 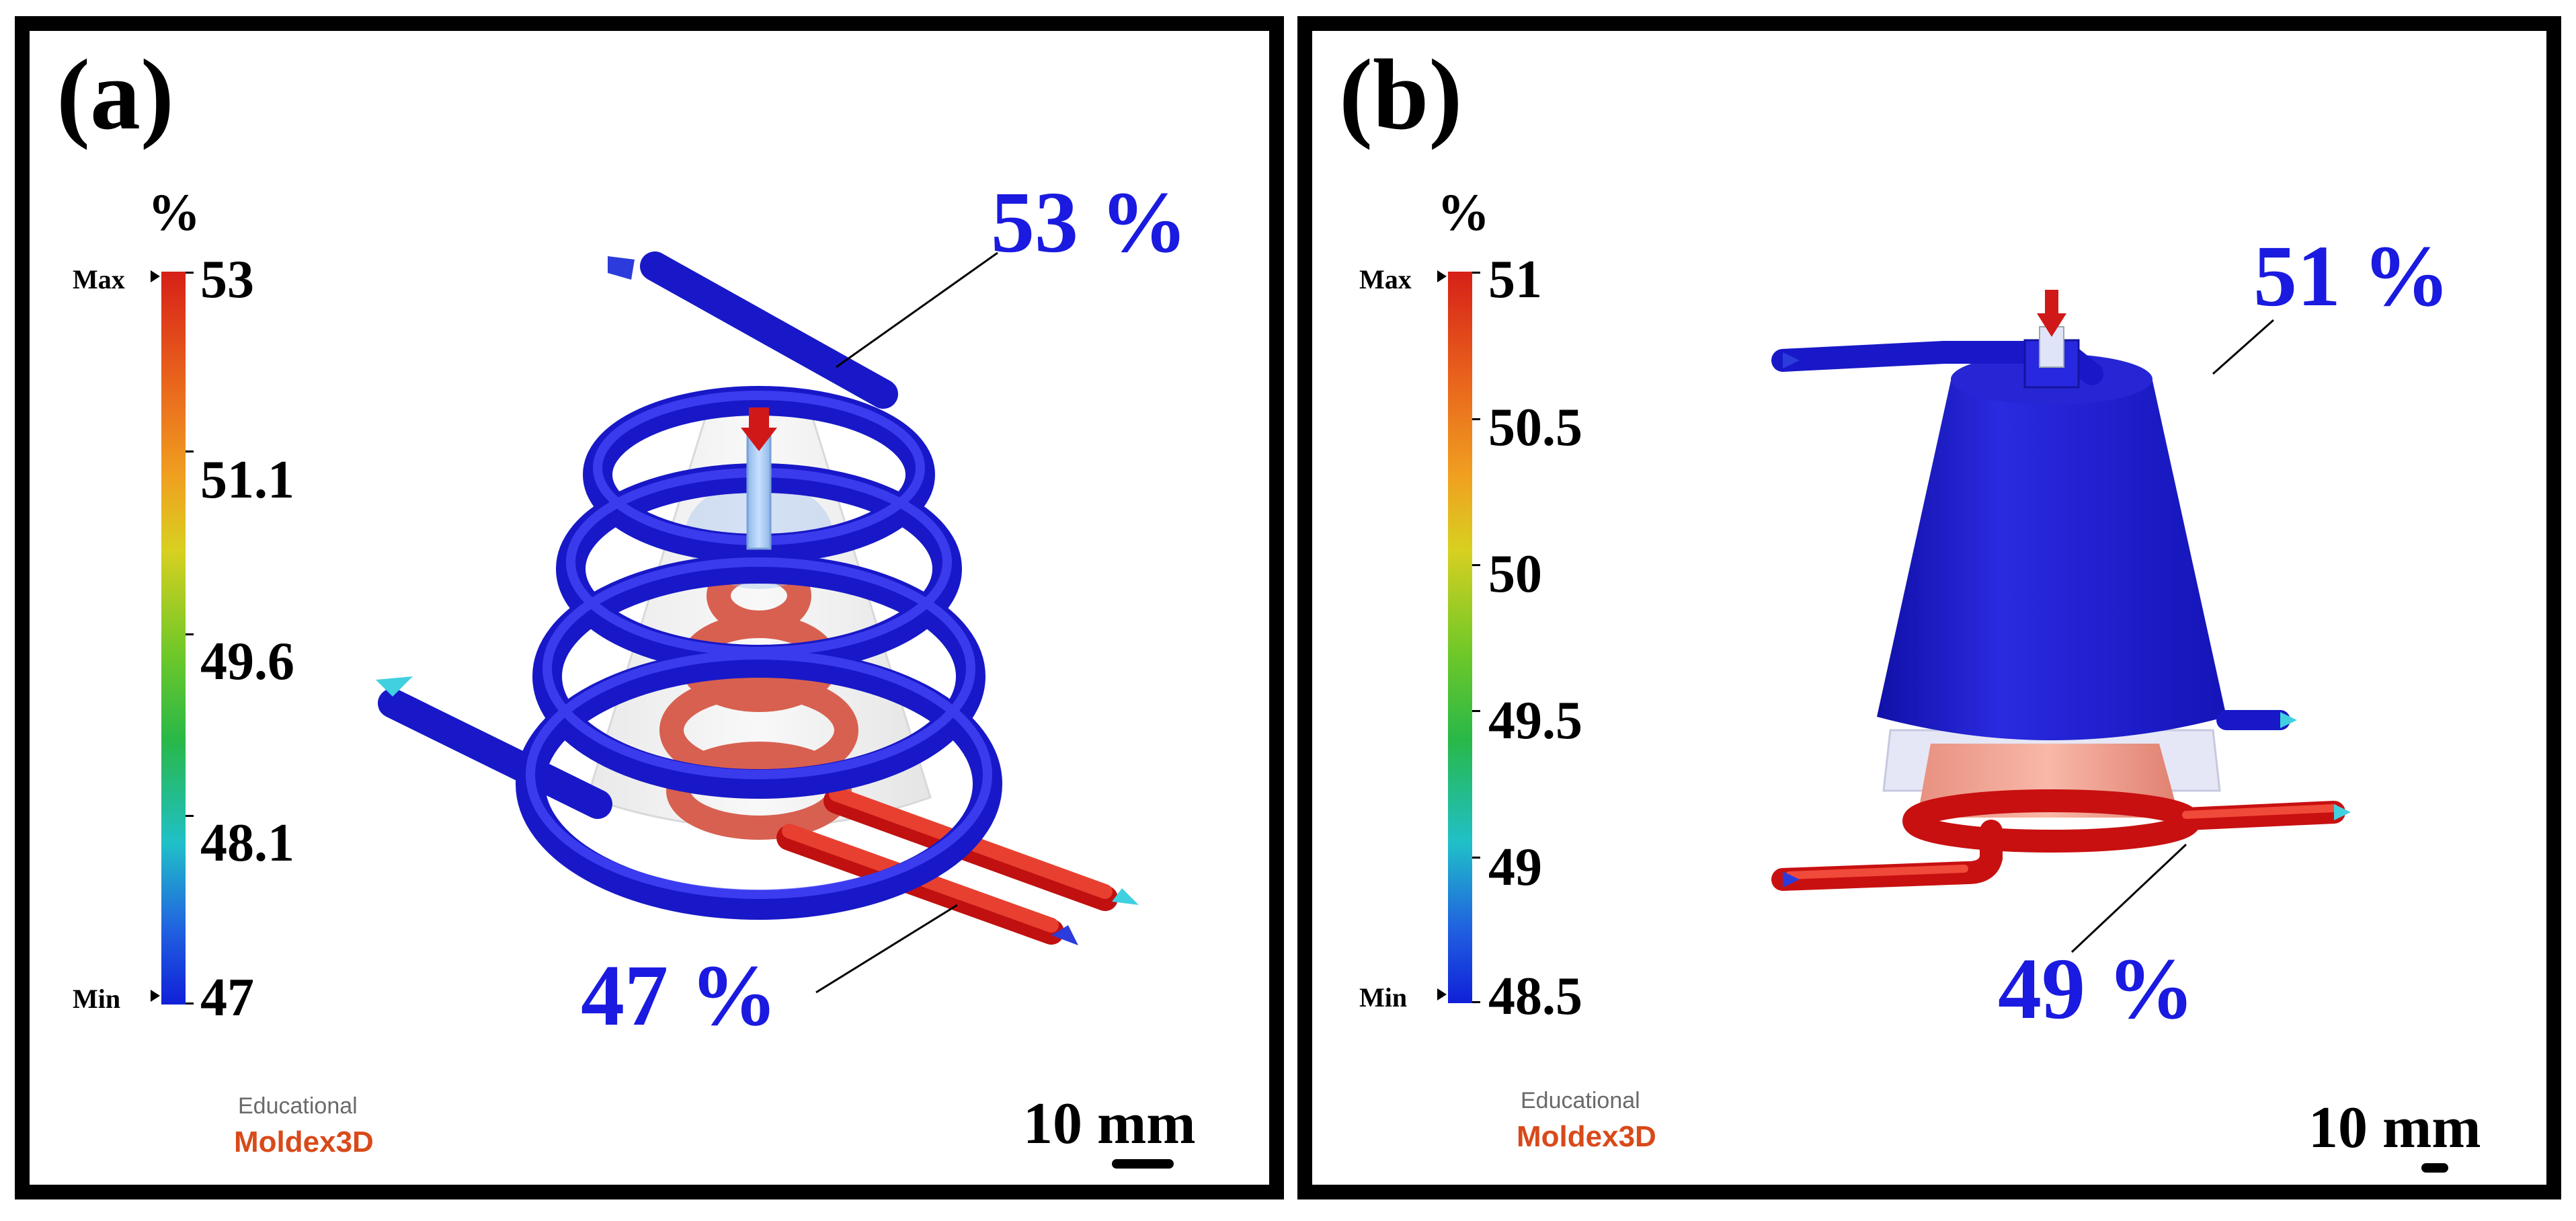 I want to click on leader-a-high, so click(x=917, y=309).